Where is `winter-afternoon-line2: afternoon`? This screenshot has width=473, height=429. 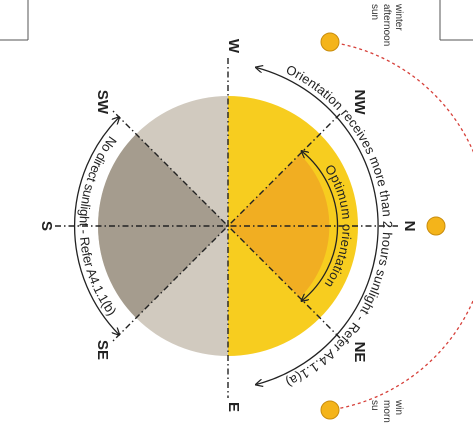 winter-afternoon-line2: afternoon is located at coordinates (386, 25).